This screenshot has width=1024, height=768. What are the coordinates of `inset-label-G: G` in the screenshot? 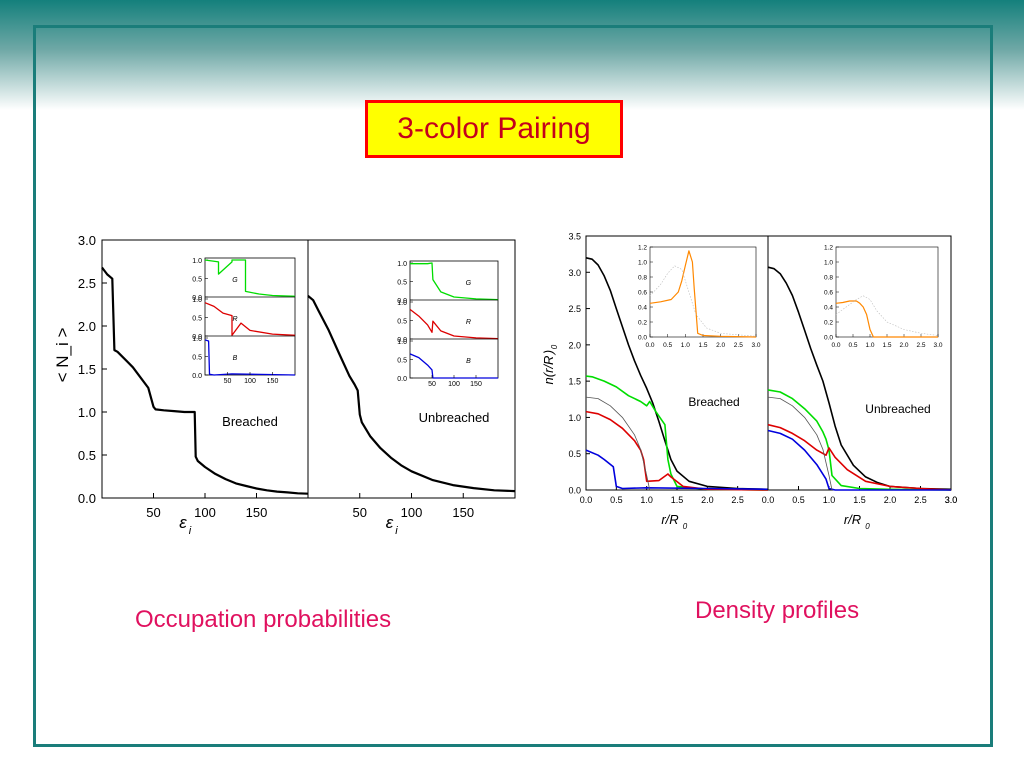 It's located at (469, 283).